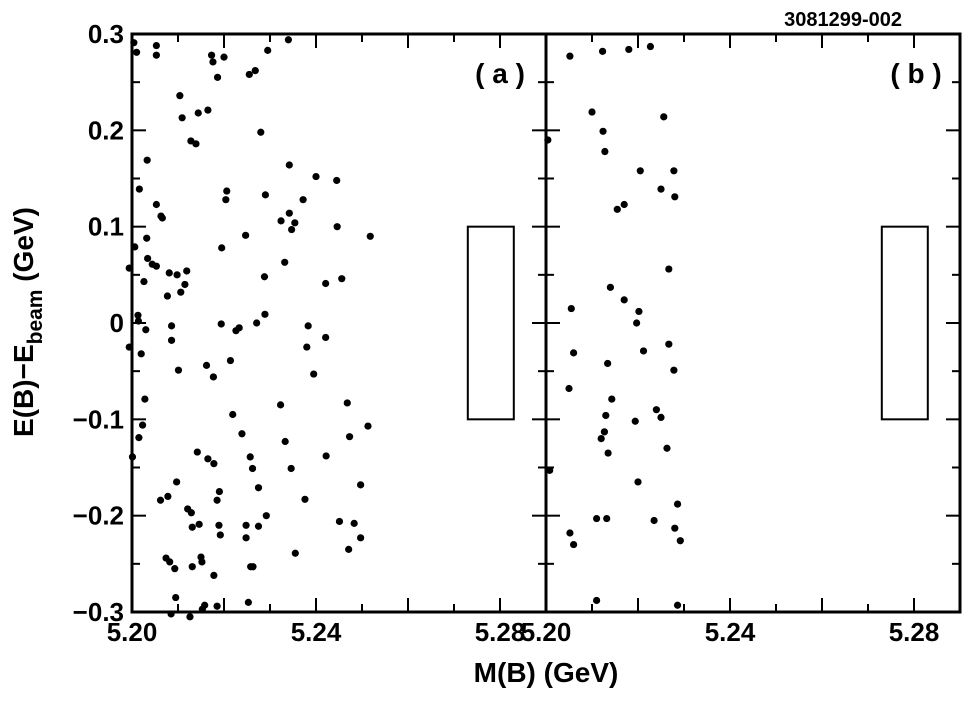 The width and height of the screenshot is (977, 709). I want to click on y-tick-label: 0, so click(117, 323).